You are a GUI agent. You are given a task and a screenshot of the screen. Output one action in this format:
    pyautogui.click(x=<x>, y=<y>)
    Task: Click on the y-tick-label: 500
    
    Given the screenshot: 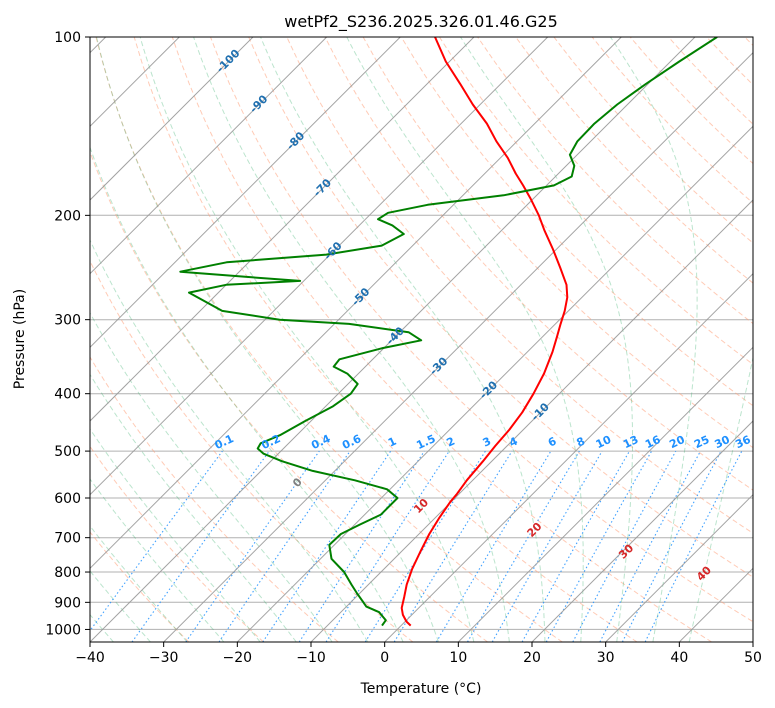 What is the action you would take?
    pyautogui.click(x=67, y=452)
    